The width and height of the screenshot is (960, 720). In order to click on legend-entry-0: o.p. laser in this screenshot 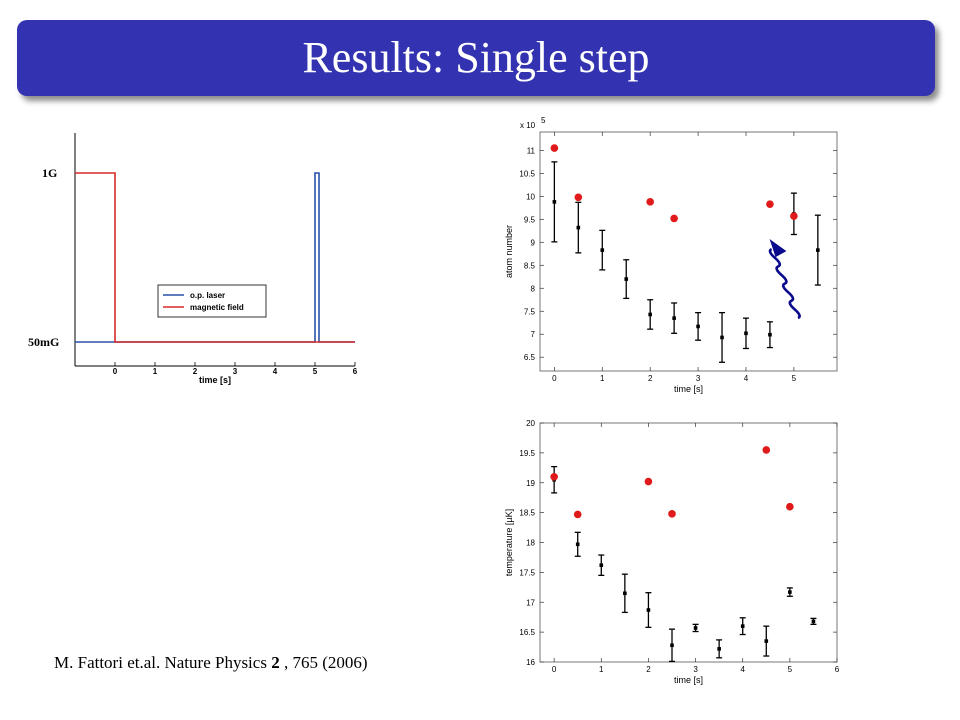, I will do `click(207, 295)`.